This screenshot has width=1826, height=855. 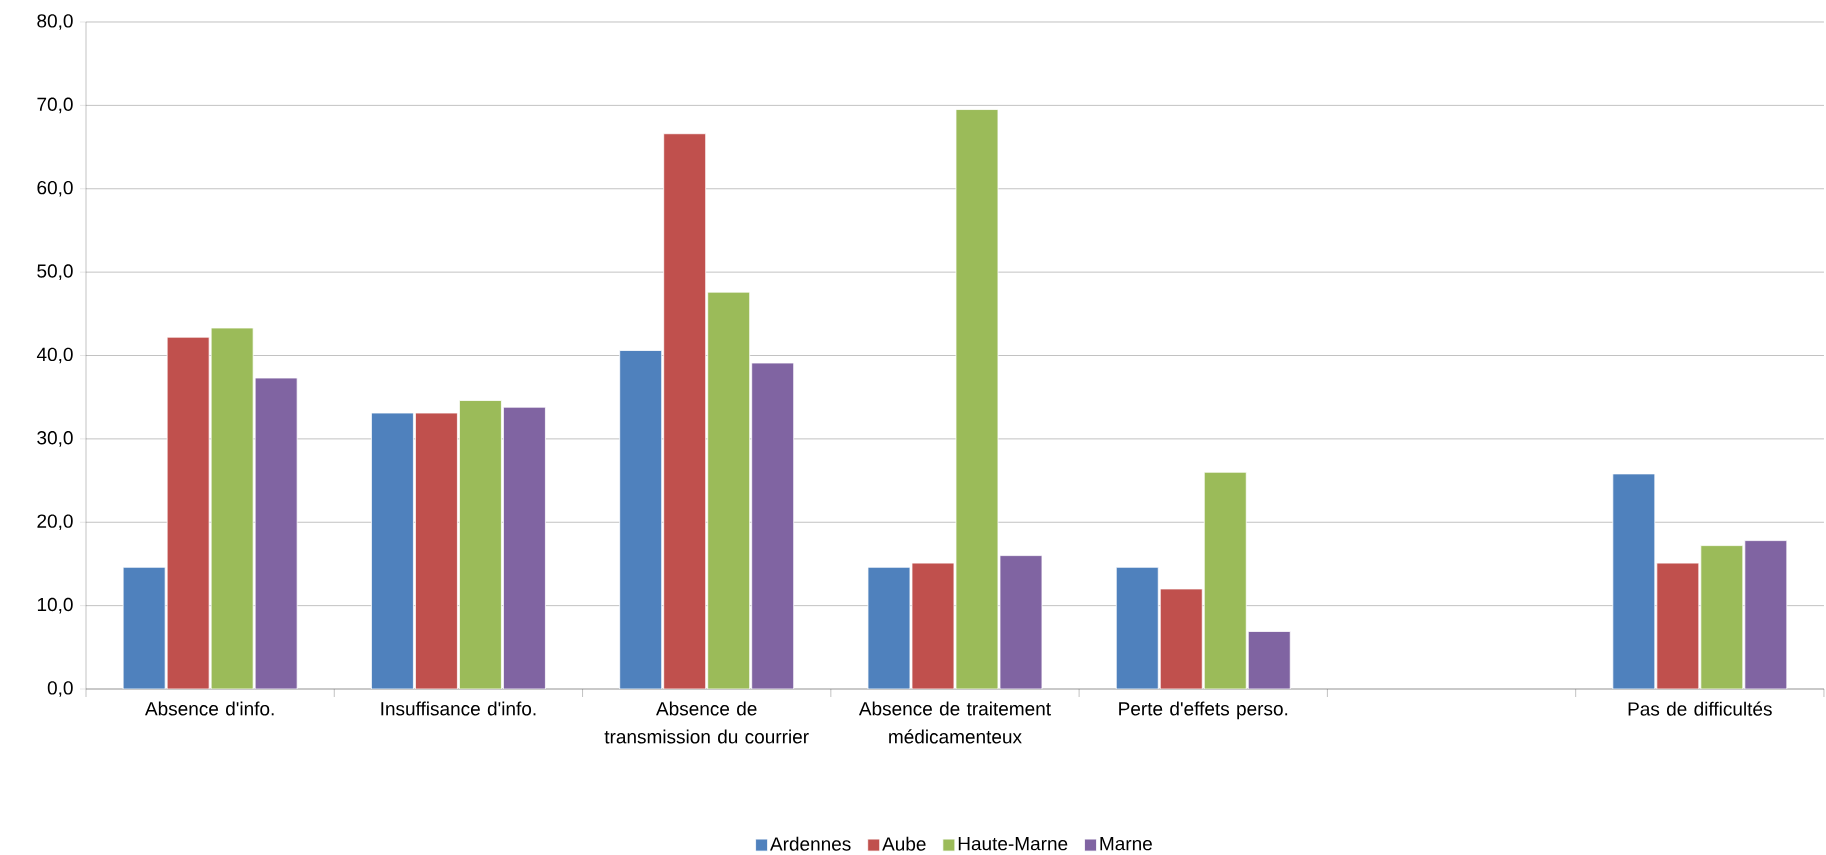 What do you see at coordinates (55, 105) in the screenshot?
I see `y-tick-label: 70,0` at bounding box center [55, 105].